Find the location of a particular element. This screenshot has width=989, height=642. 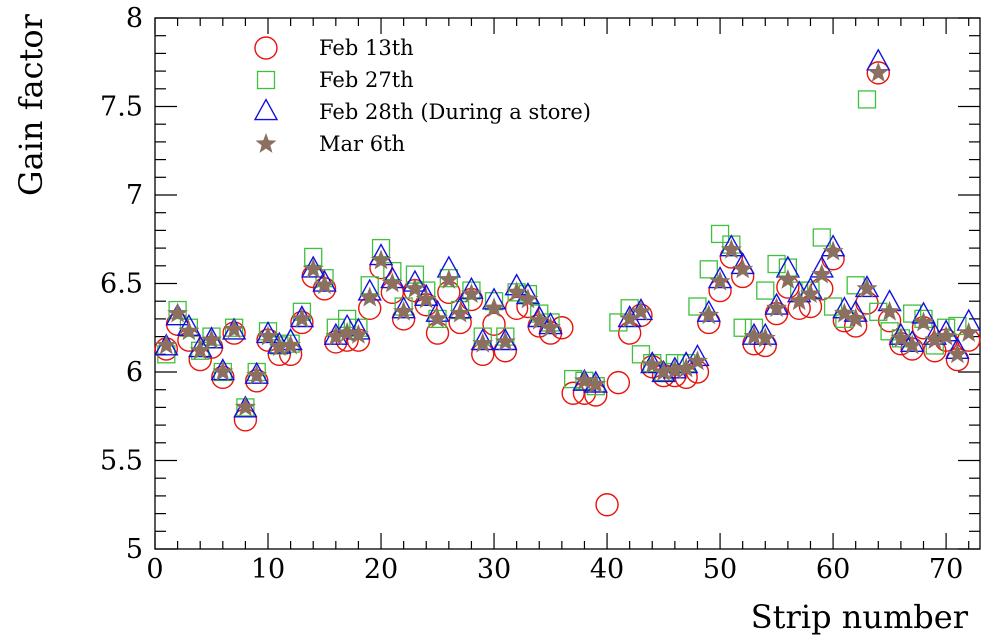

legend-marker-circle is located at coordinates (266, 48).